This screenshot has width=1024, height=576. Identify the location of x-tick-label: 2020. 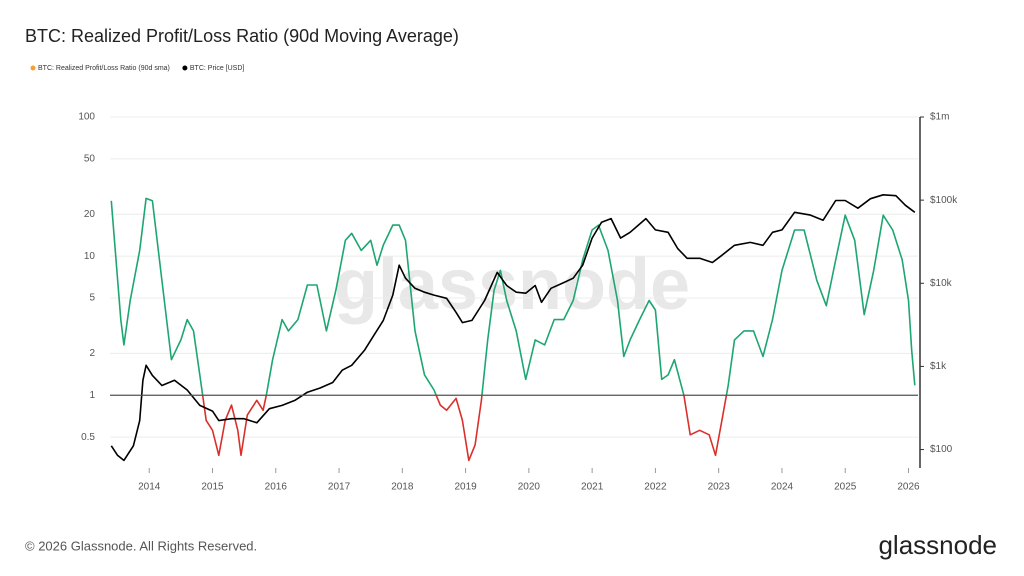
(529, 487).